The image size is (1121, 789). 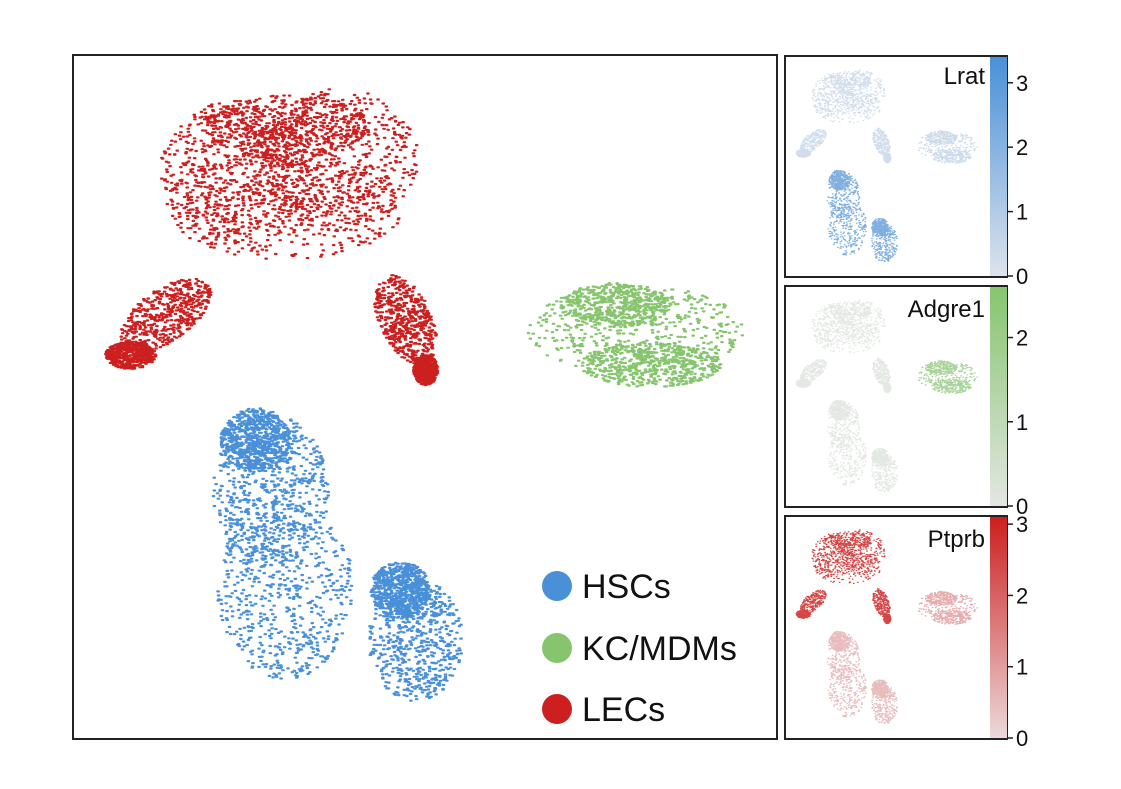 I want to click on feature-title-ptprb: Ptprb, so click(x=956, y=539).